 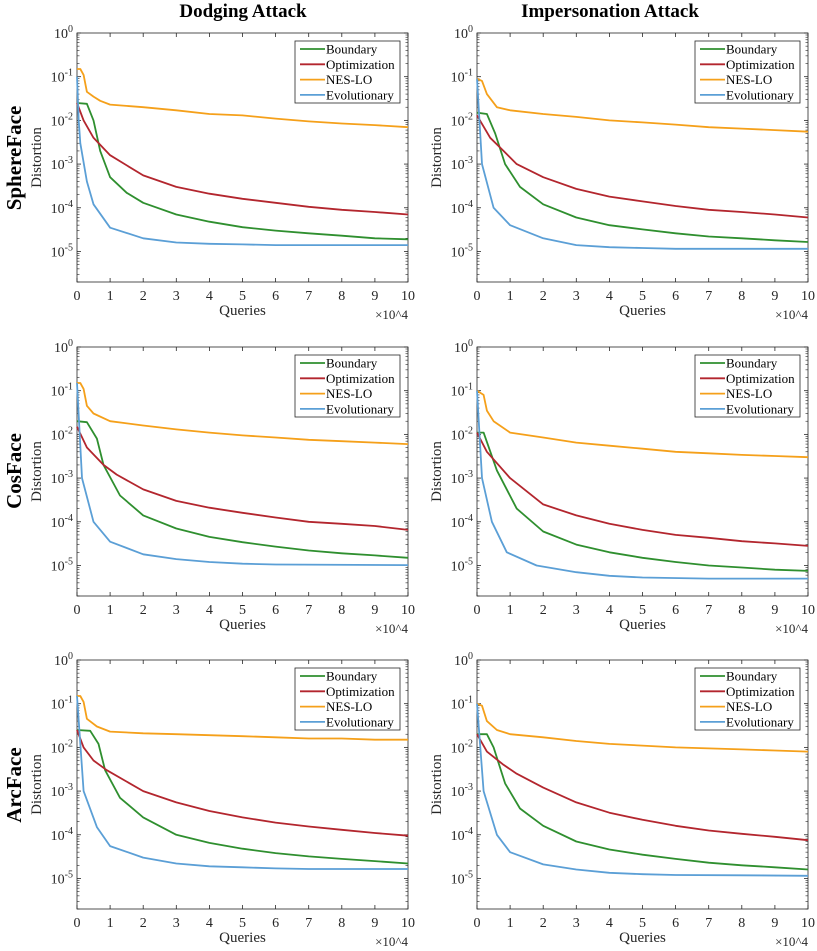 I want to click on row-label-arcface: ArcFace, so click(x=14, y=784).